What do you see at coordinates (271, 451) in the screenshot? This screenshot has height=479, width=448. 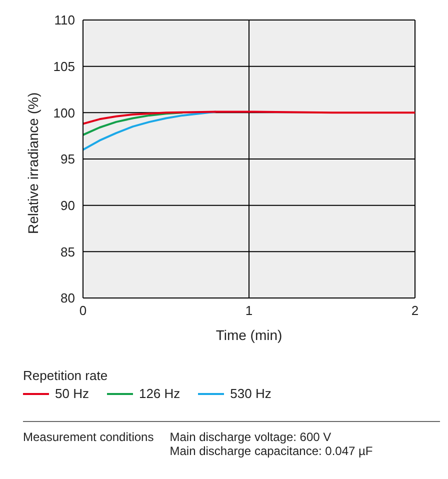 I see `text: Main discharge capacitance: 0.047 µF` at bounding box center [271, 451].